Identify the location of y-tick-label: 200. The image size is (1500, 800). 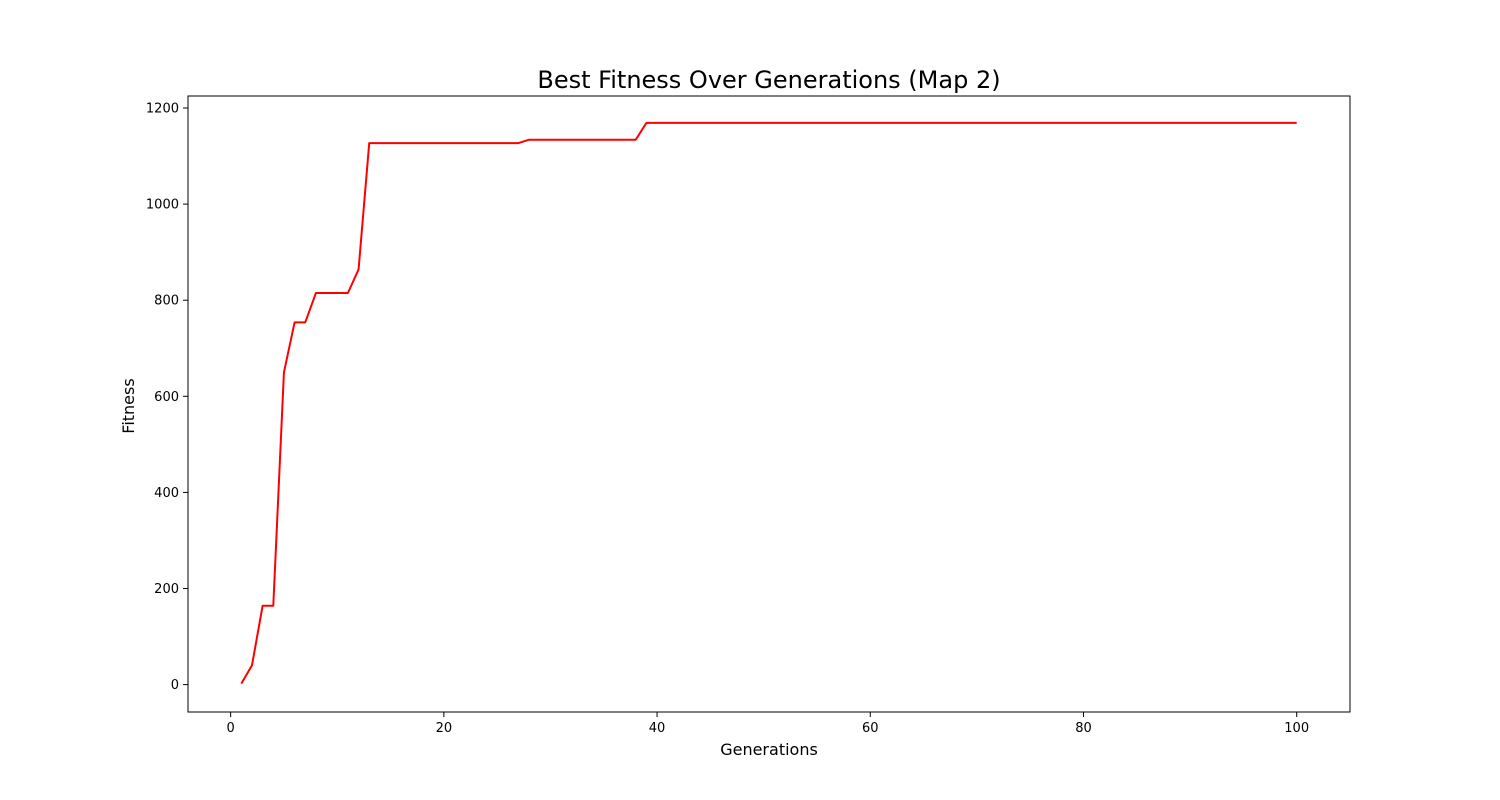
(166, 589).